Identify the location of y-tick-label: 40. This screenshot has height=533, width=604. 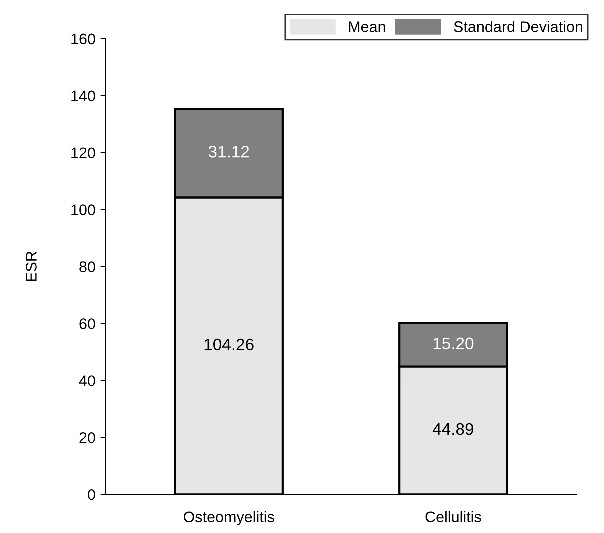
(87, 381).